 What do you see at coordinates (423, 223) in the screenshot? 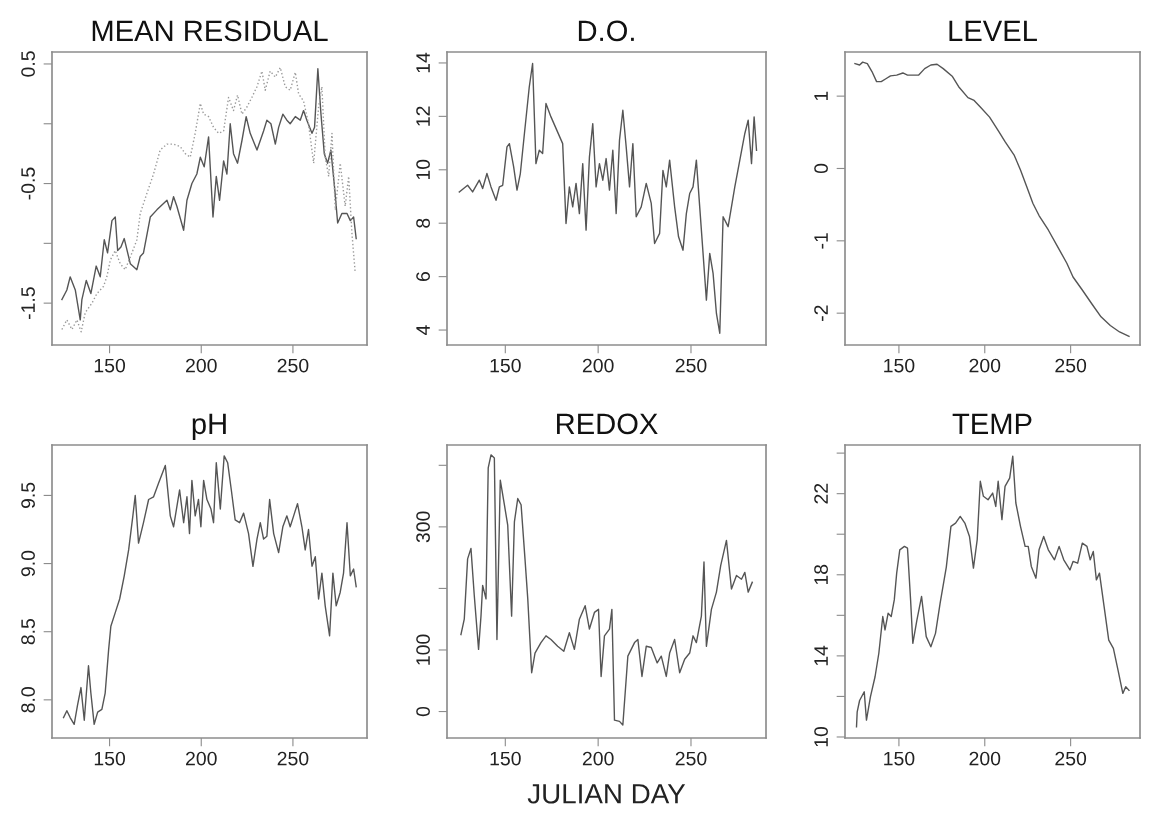
I see `y-tick-label: 8` at bounding box center [423, 223].